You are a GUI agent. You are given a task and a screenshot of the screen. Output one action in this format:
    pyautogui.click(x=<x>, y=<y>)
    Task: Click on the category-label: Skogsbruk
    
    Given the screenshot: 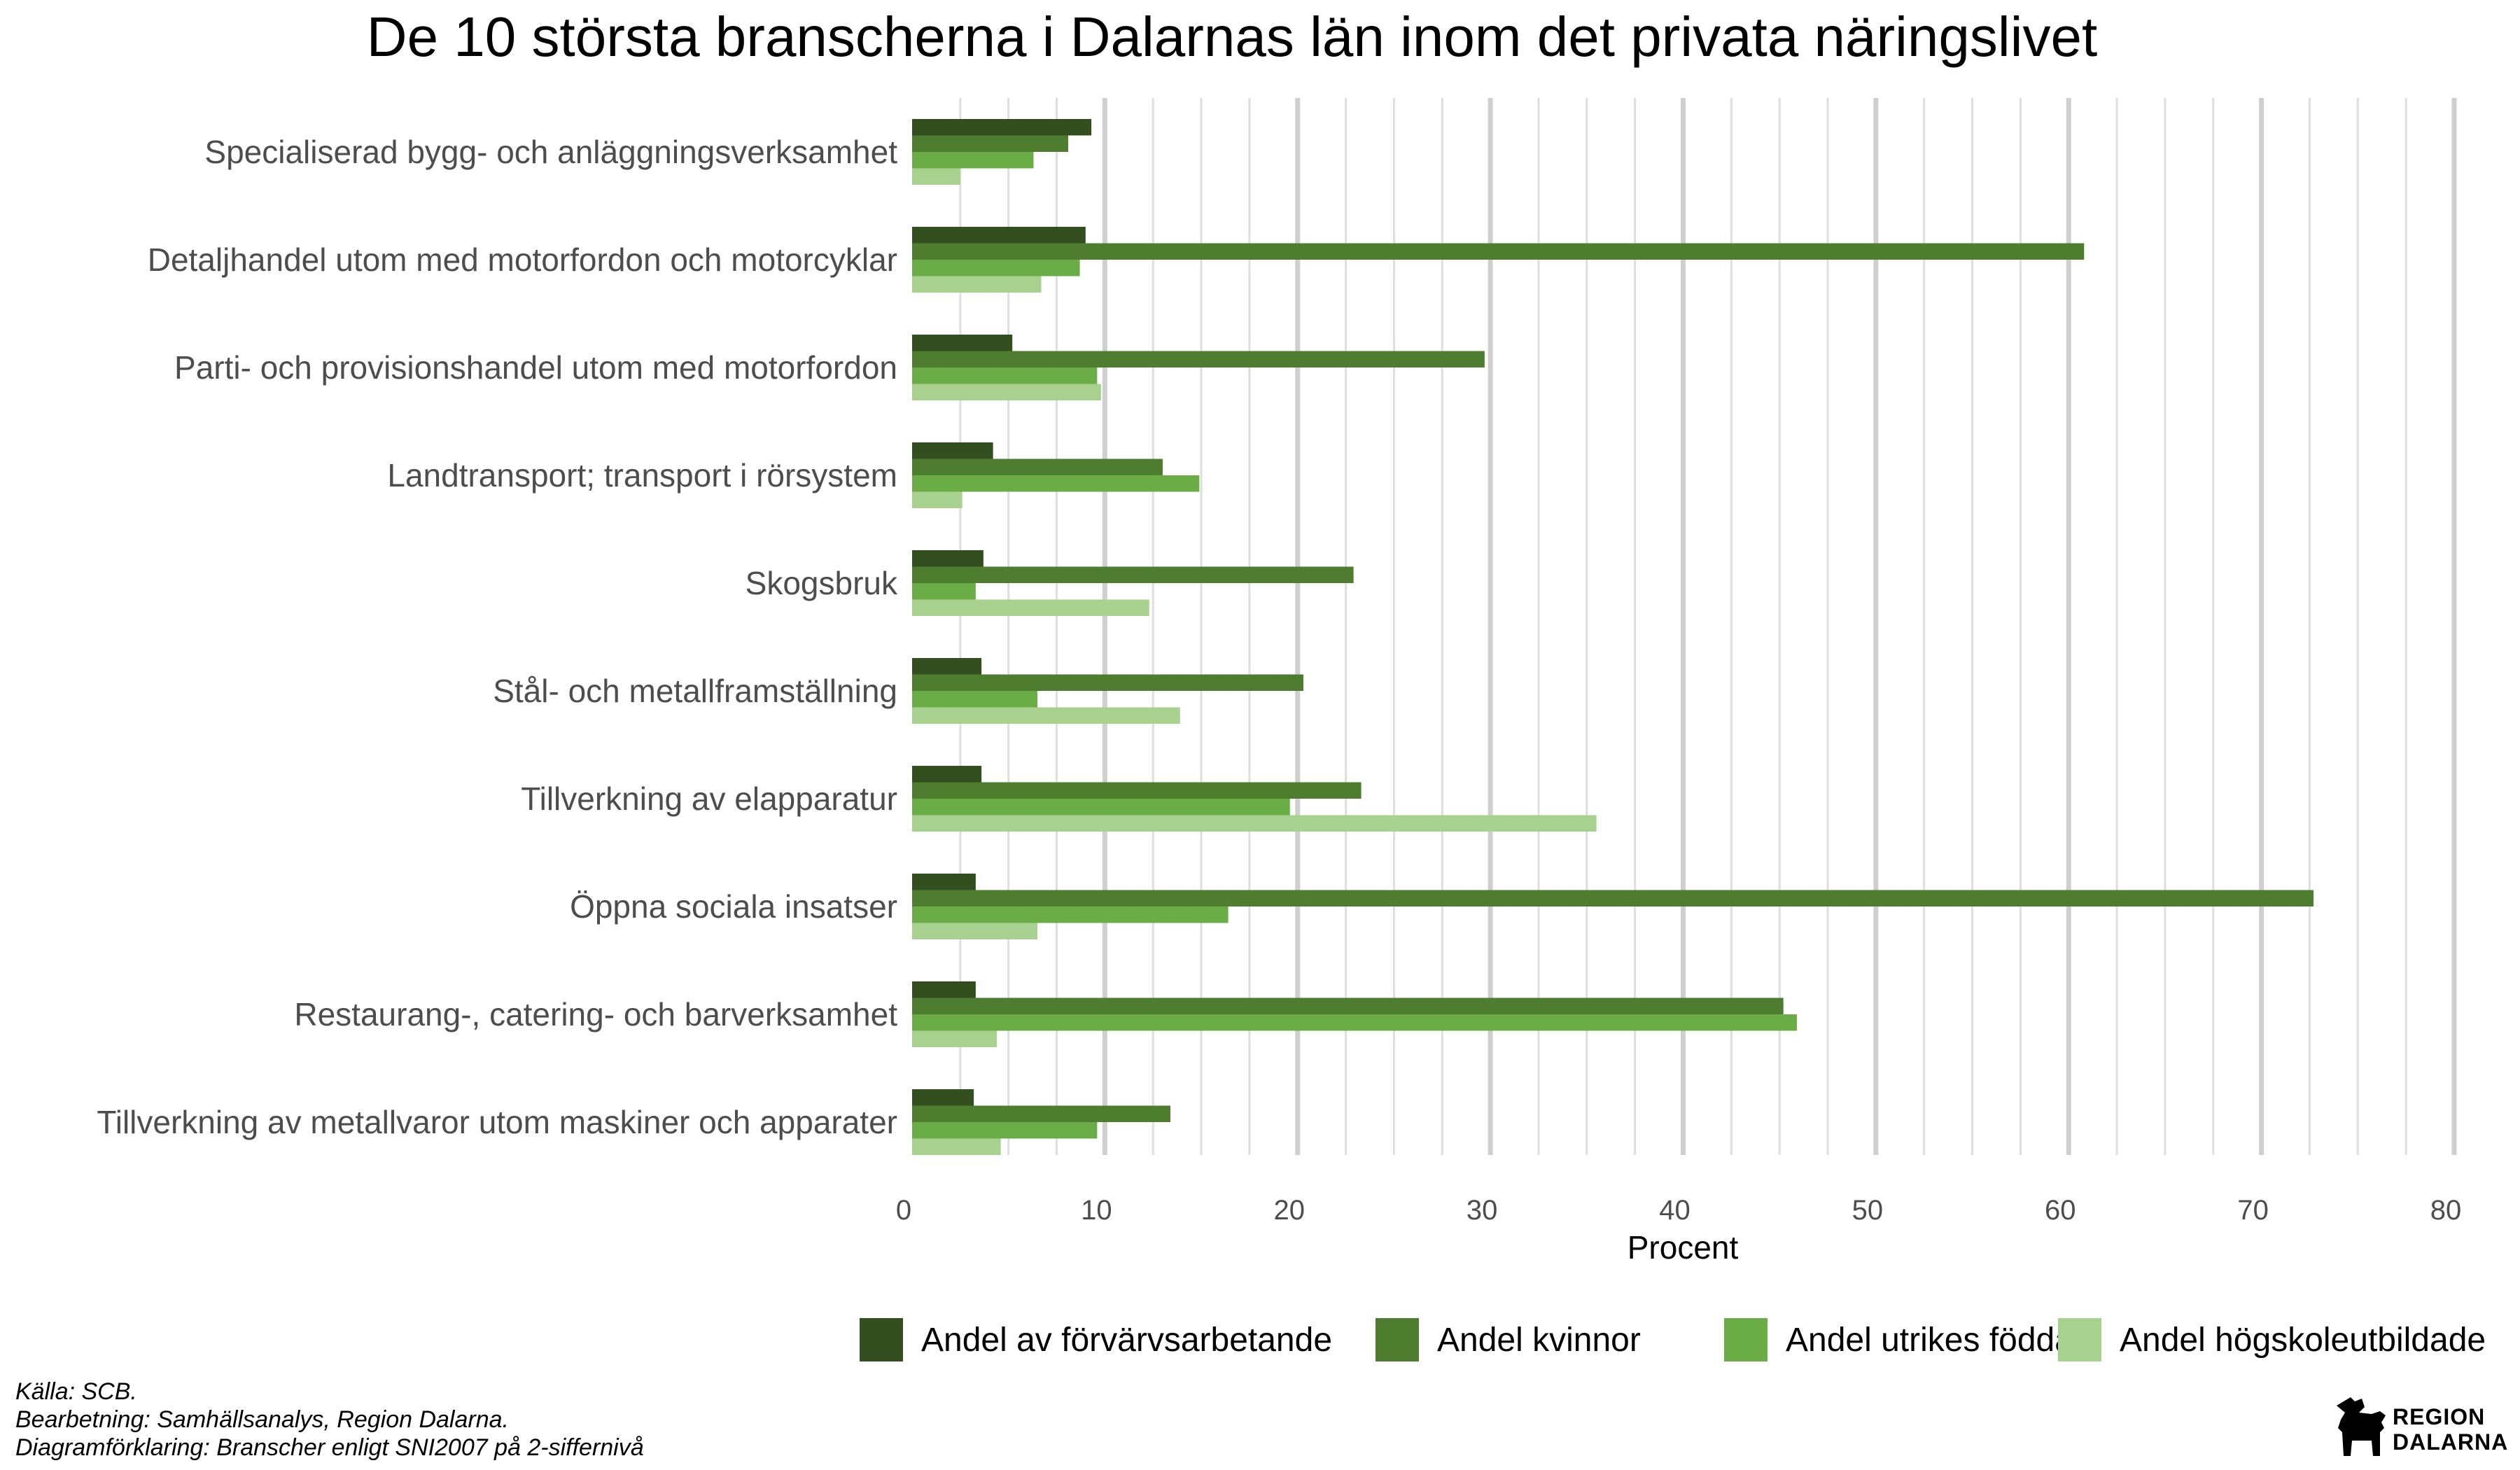 What is the action you would take?
    pyautogui.click(x=822, y=583)
    